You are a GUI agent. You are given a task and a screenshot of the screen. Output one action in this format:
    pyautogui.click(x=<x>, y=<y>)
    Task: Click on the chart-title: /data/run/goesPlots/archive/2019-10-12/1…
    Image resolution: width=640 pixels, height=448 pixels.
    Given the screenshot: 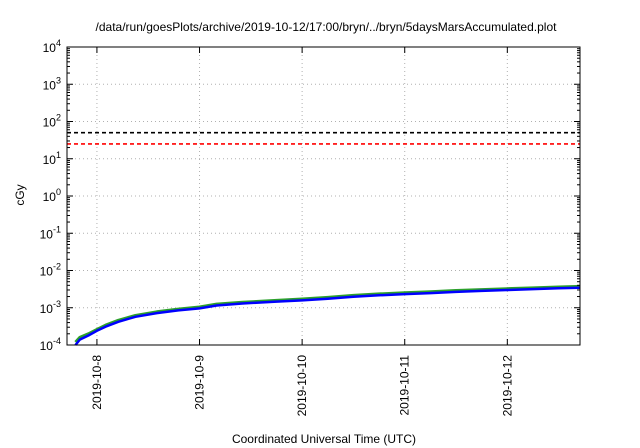 What is the action you would take?
    pyautogui.click(x=327, y=27)
    